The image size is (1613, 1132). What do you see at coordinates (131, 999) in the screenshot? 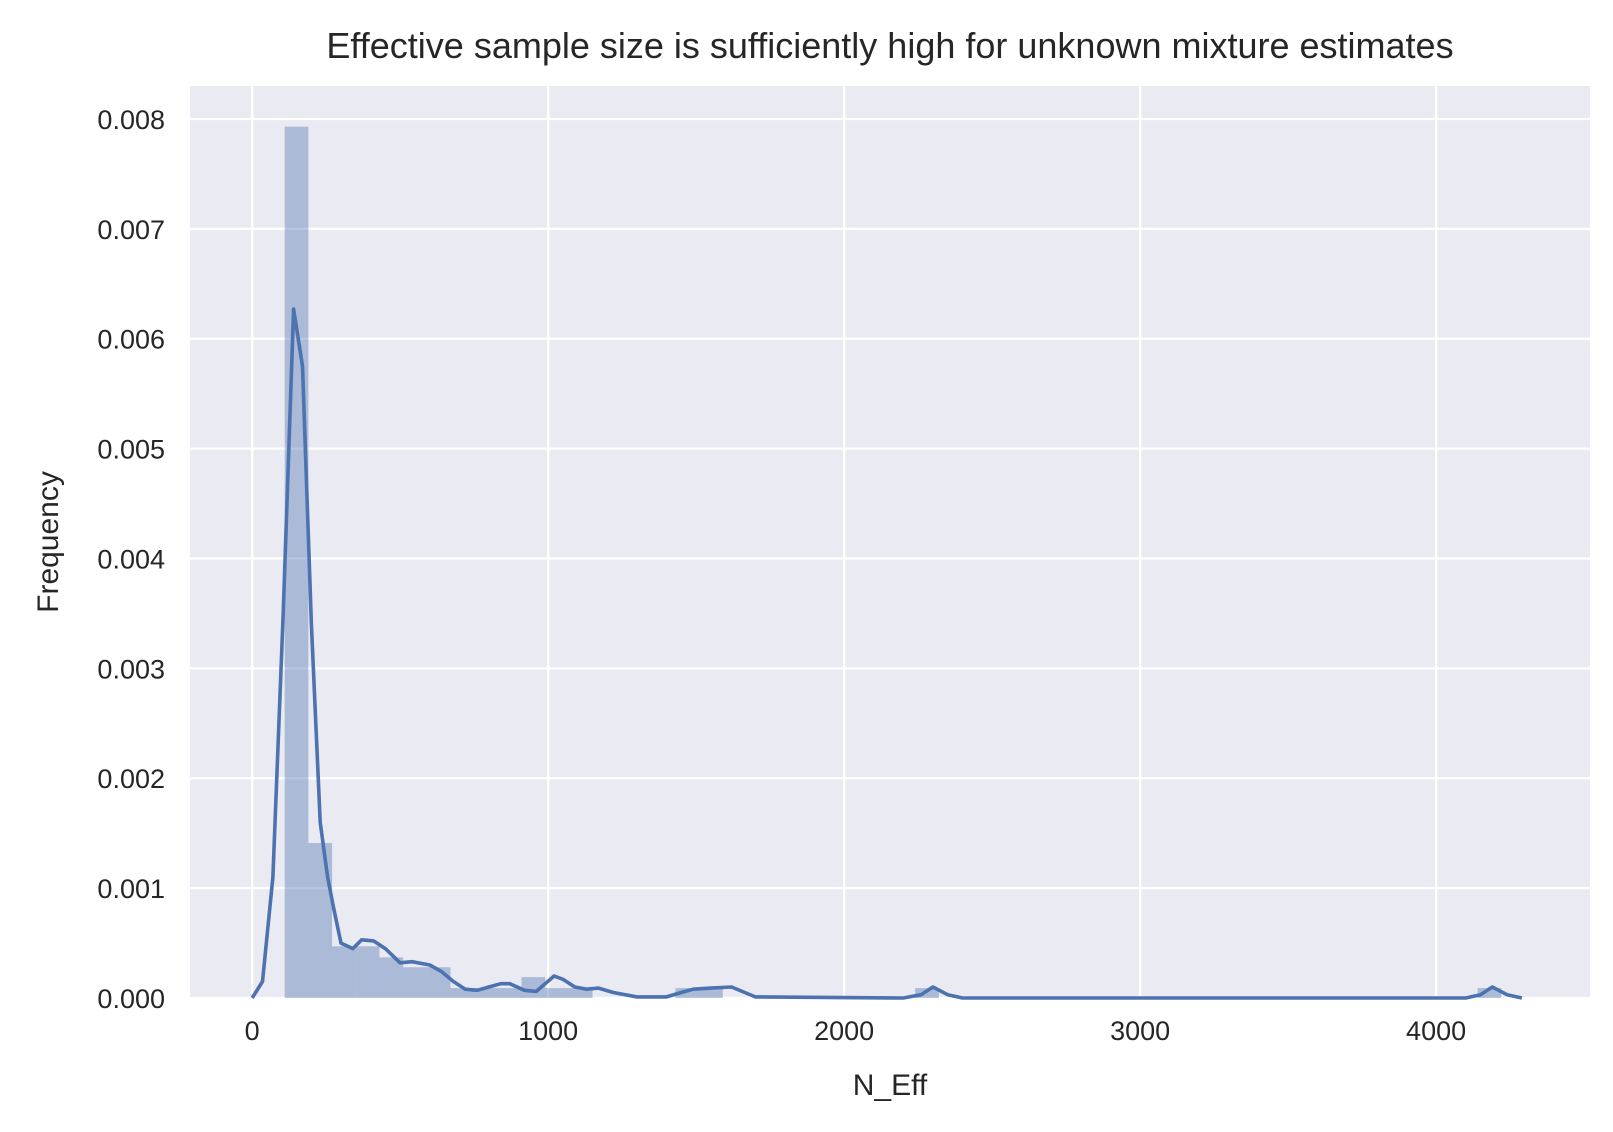
I see `y-tick-label: 0.000` at bounding box center [131, 999].